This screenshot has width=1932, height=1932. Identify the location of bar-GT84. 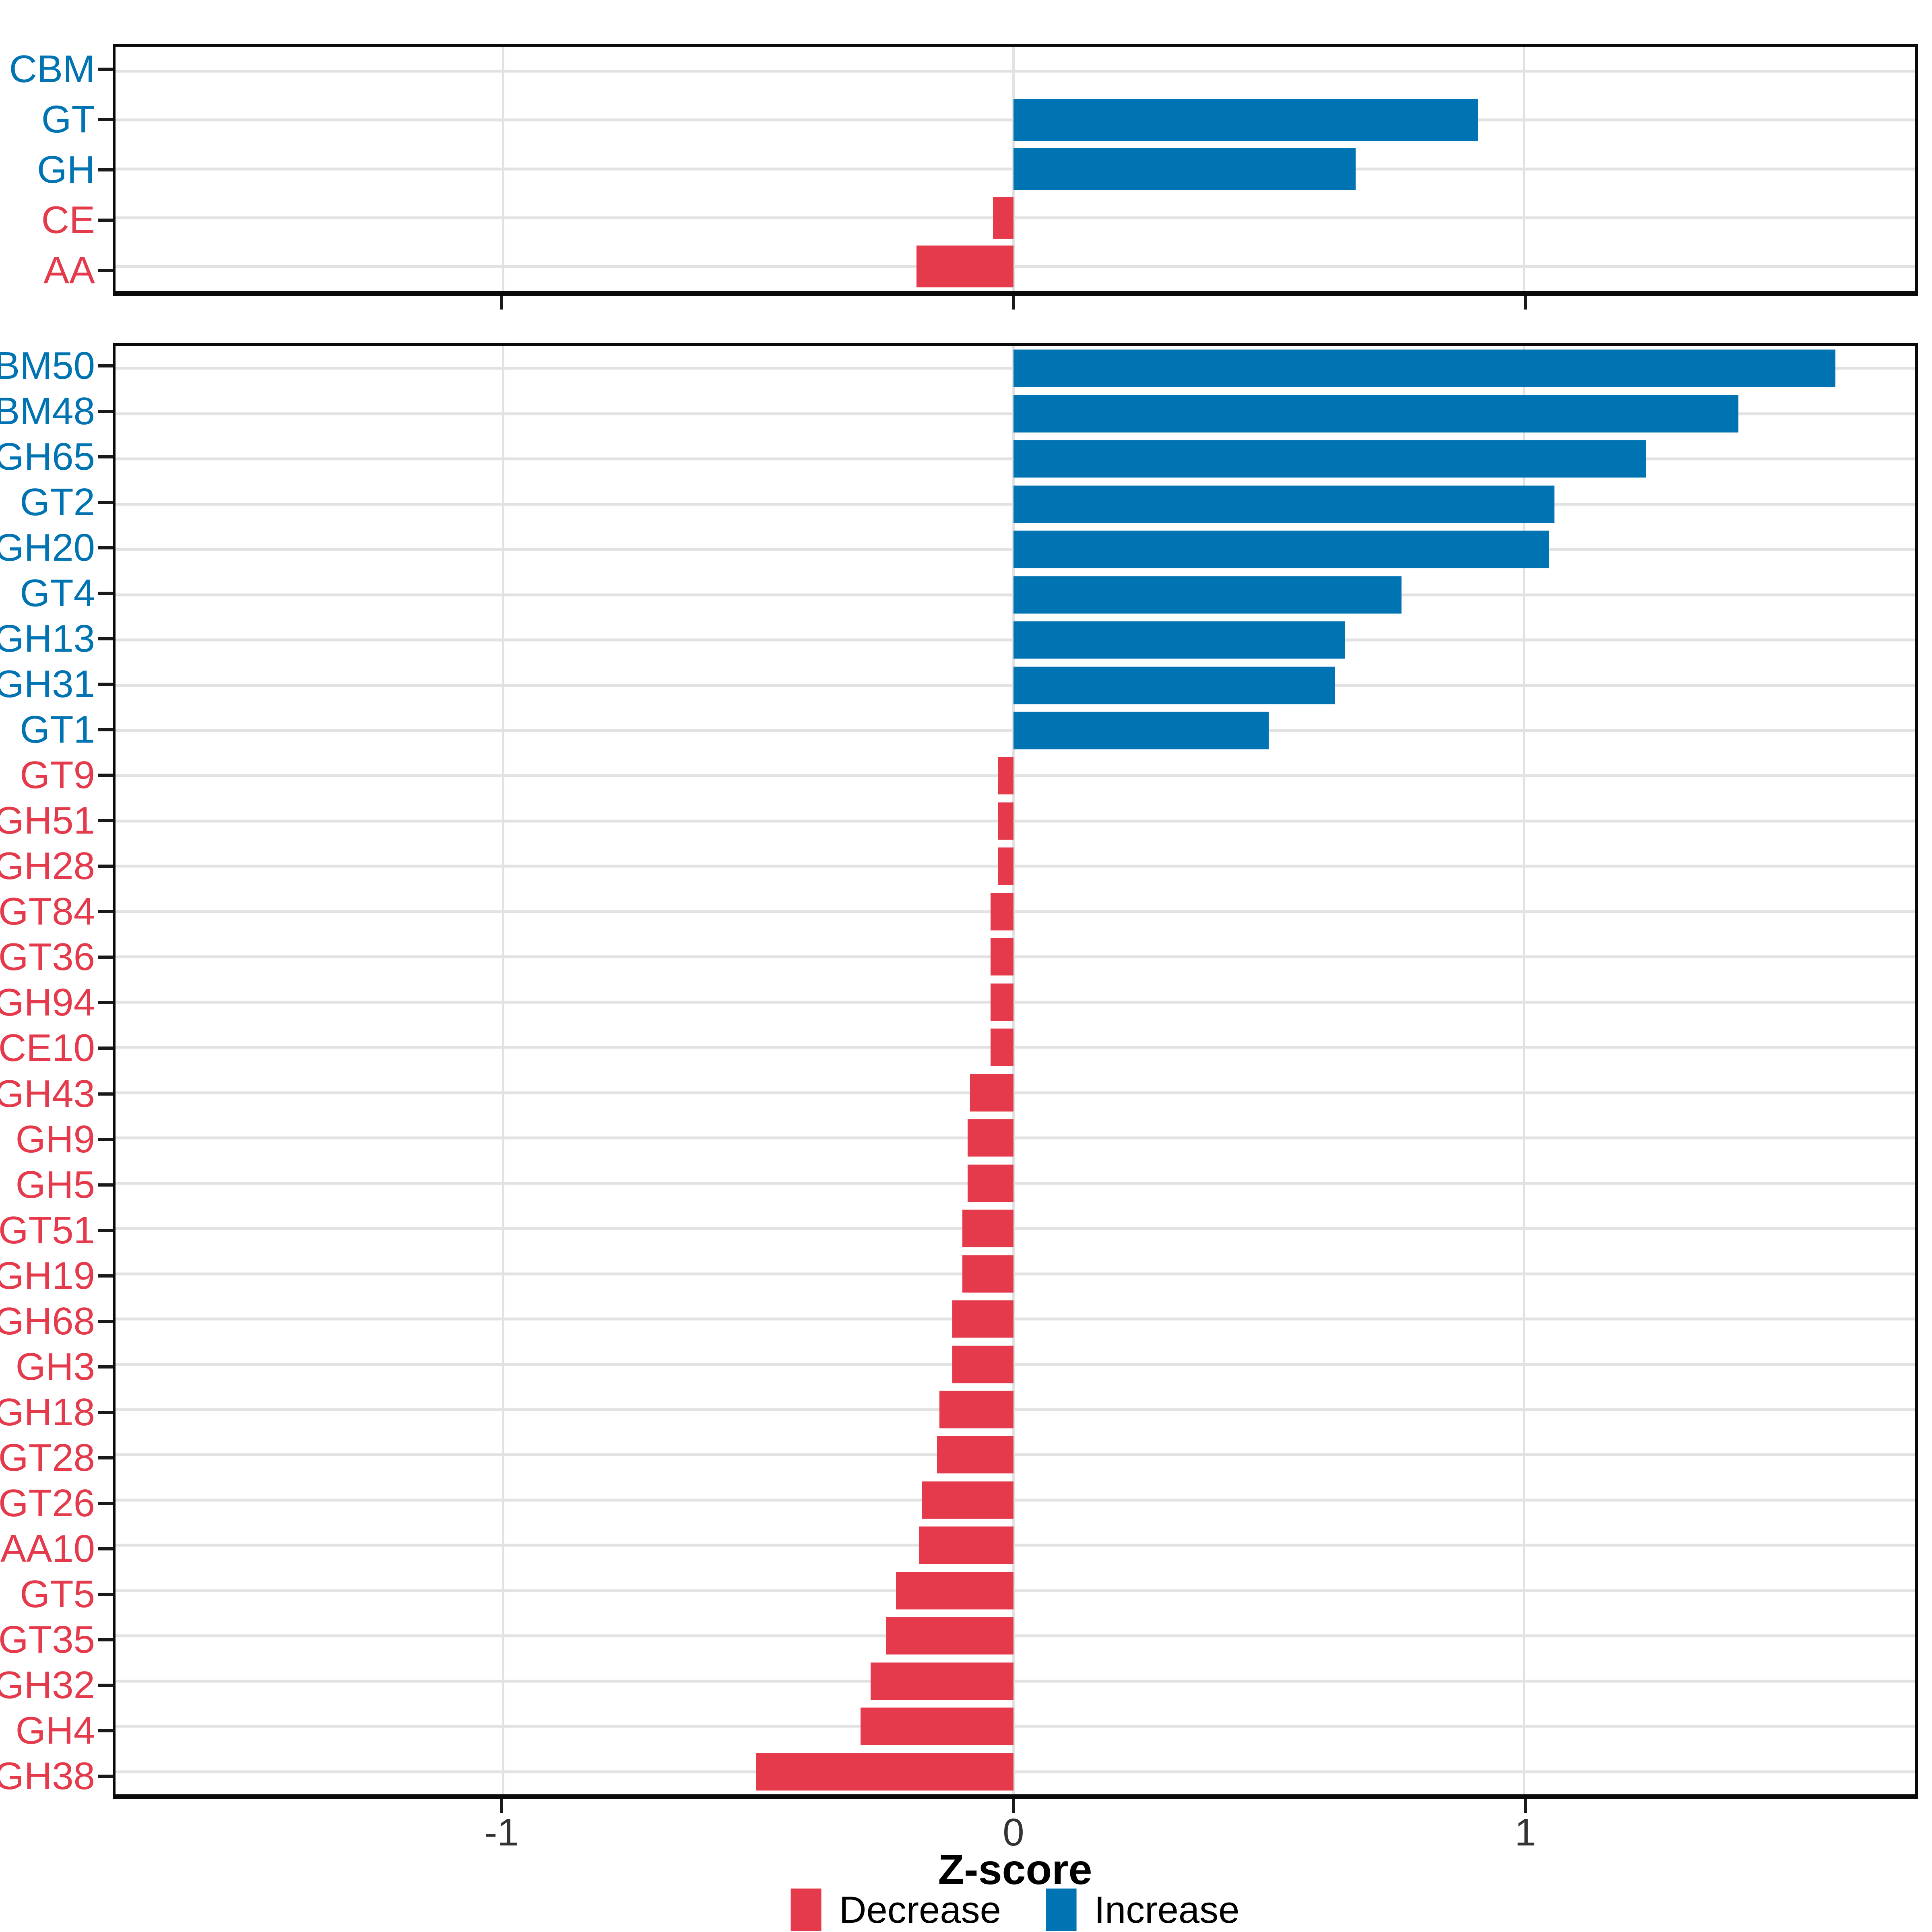
(1001, 912).